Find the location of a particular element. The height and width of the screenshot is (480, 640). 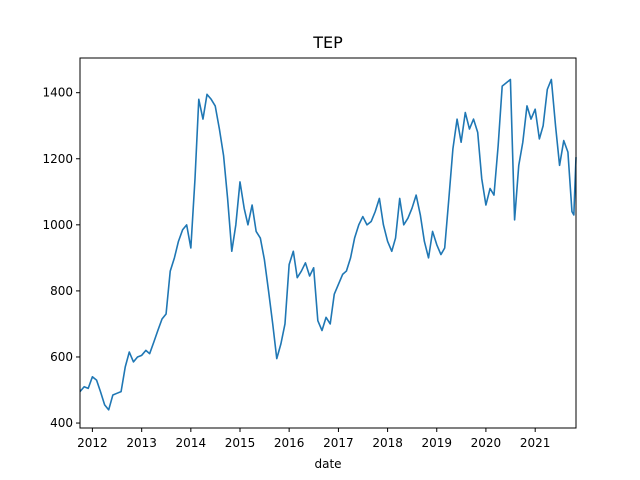

x-tick-label: 2017 is located at coordinates (338, 443).